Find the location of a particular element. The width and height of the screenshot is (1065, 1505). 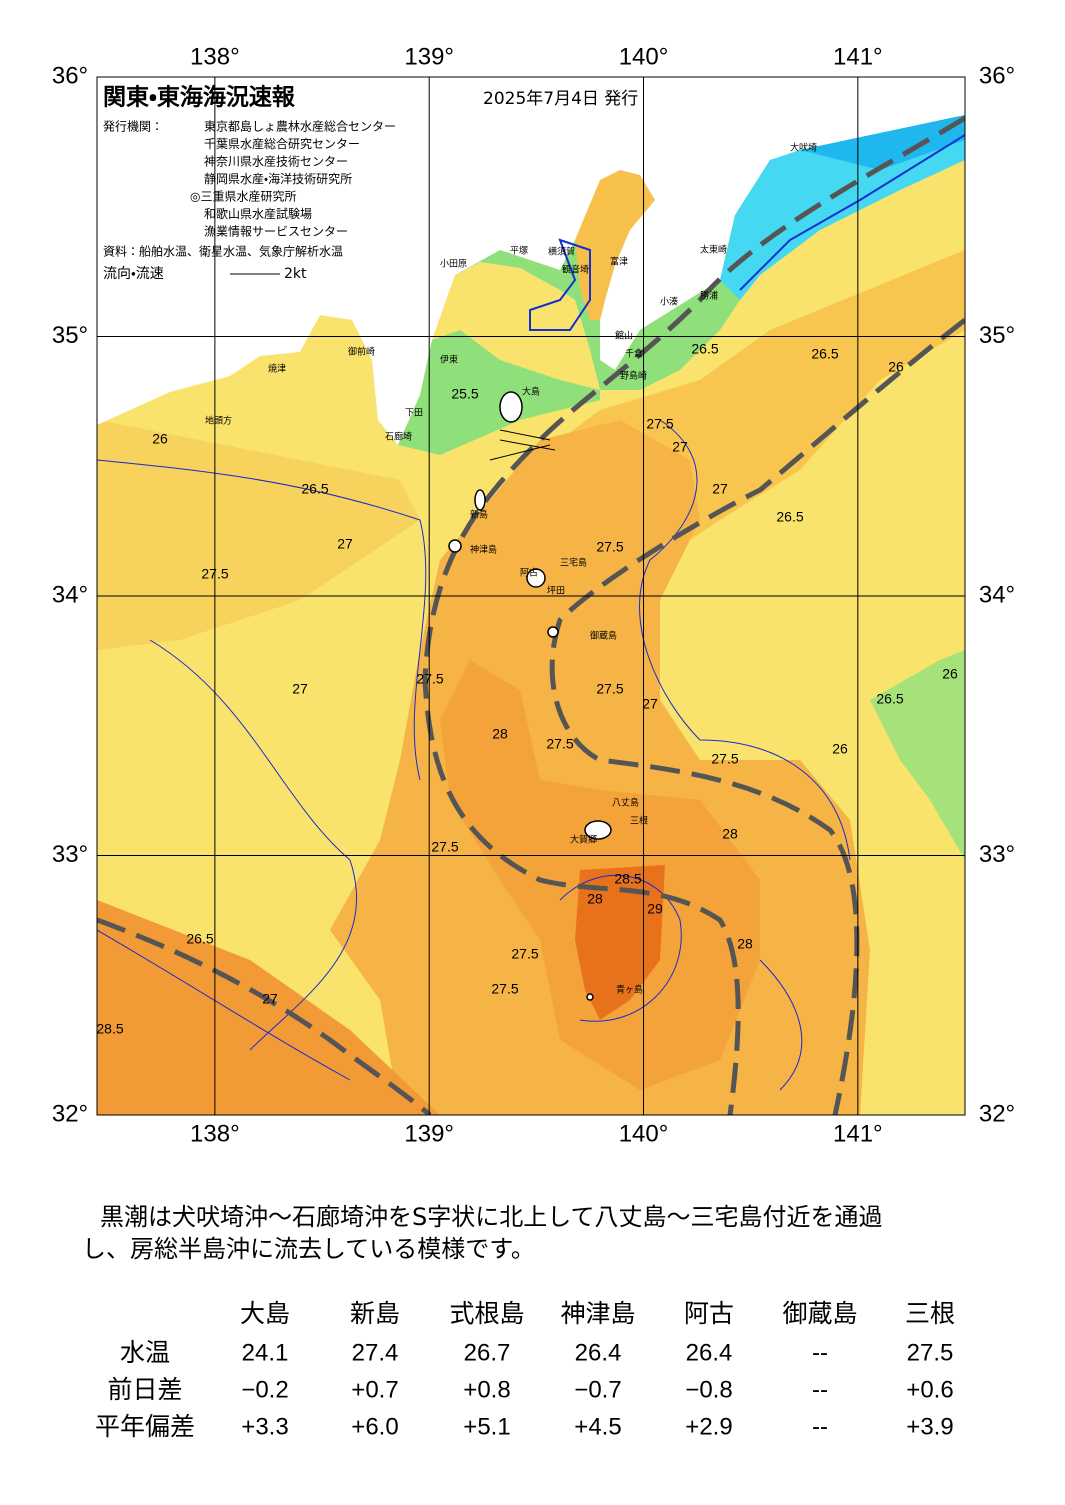

cell: +4.5 is located at coordinates (597, 1426).